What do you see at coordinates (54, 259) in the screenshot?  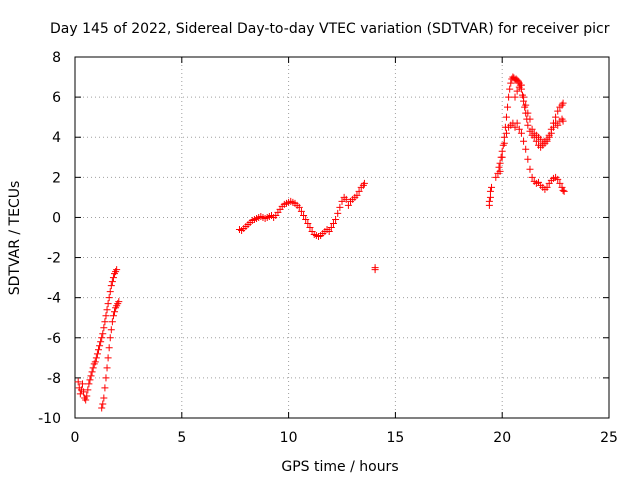 I see `y-tick-label: -2` at bounding box center [54, 259].